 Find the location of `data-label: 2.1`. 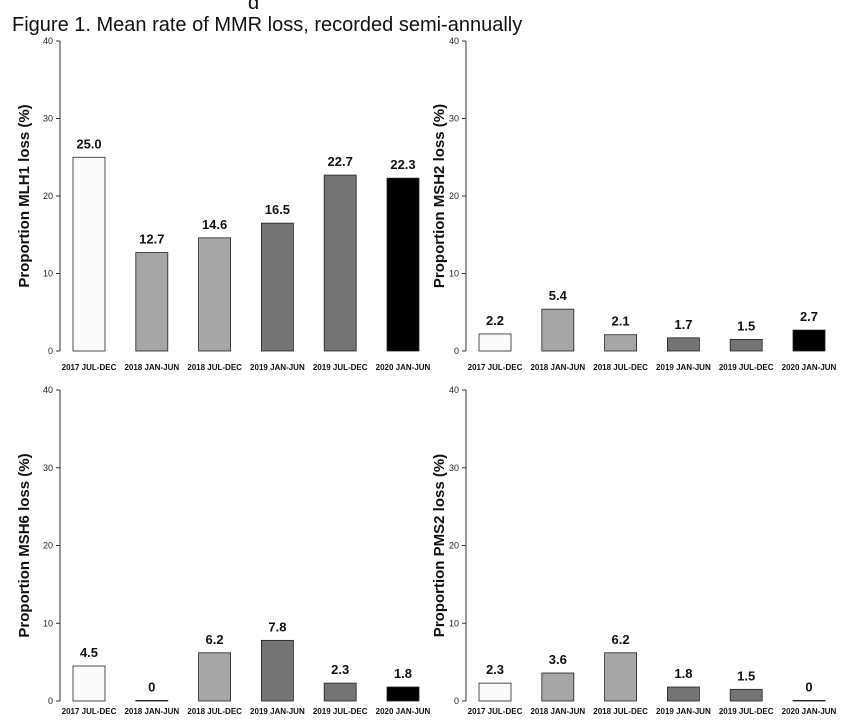

data-label: 2.1 is located at coordinates (621, 321).